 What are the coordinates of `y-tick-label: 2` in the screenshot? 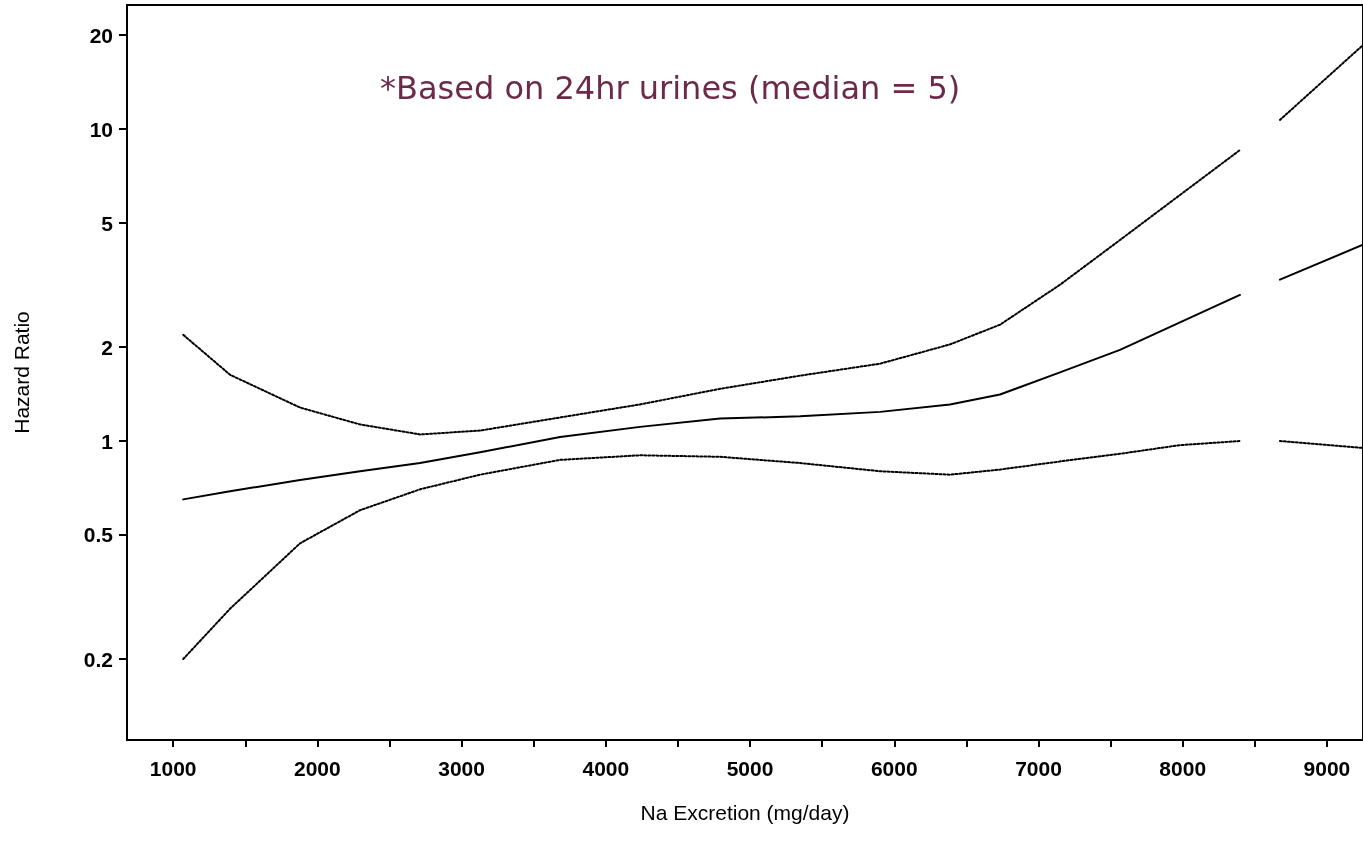 It's located at (107, 347).